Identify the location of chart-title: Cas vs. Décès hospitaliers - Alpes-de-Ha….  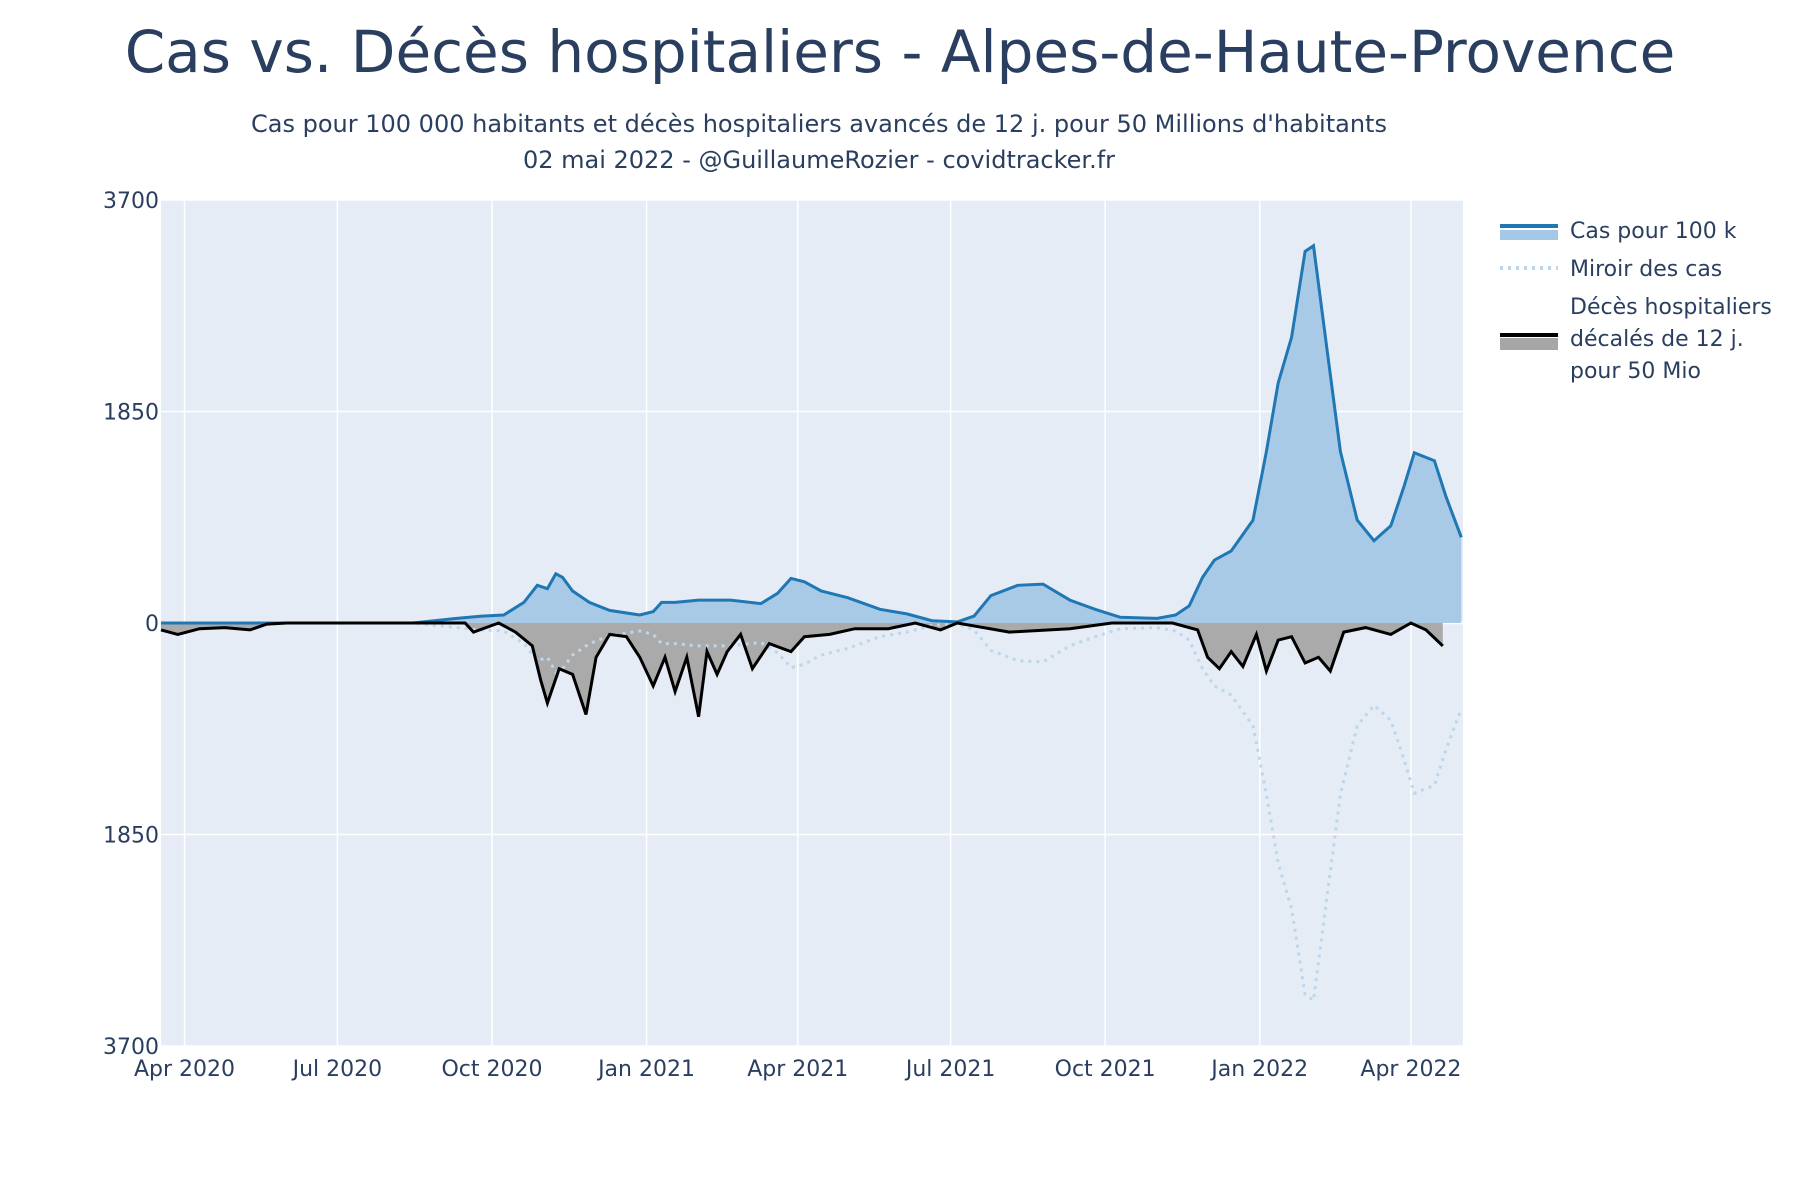
(900, 52).